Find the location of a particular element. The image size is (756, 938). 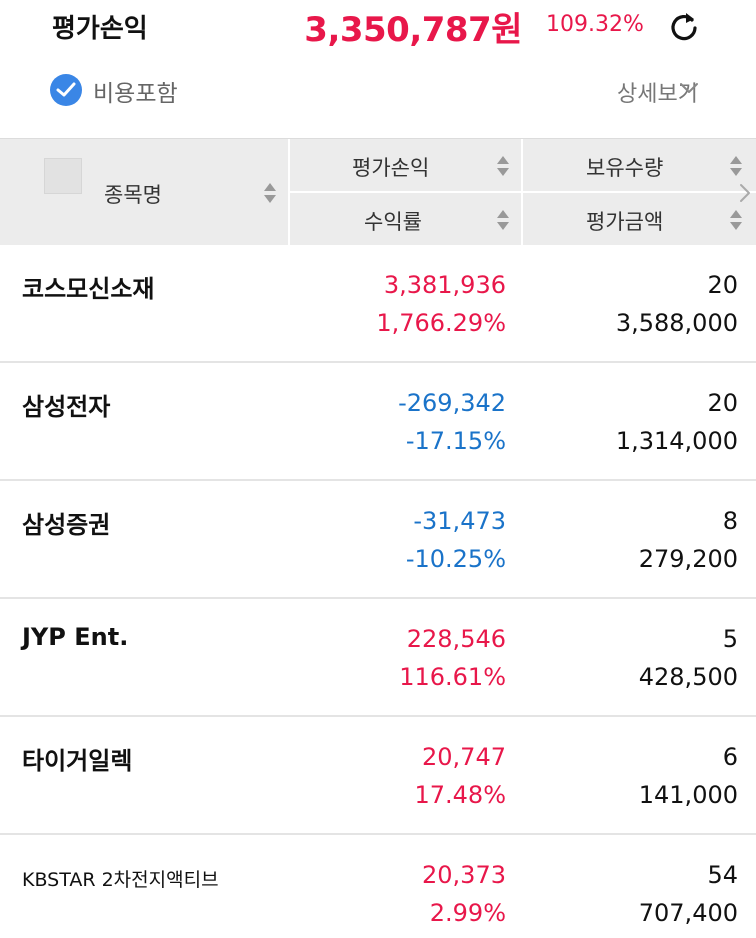

table-header: 종목명 평가손익 수익률 보유수량 평가금액 is located at coordinates (378, 191).